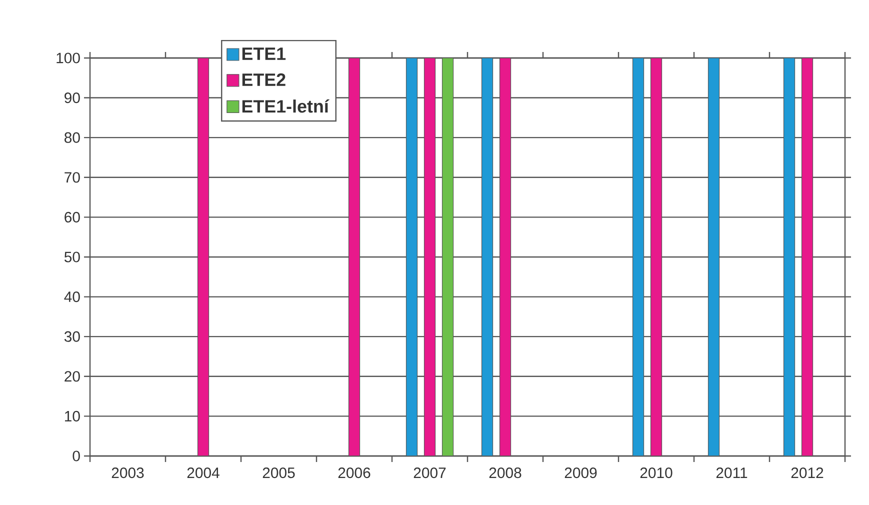 The image size is (869, 505). Describe the element at coordinates (286, 106) in the screenshot. I see `legend-label: ETE1-letní` at that location.